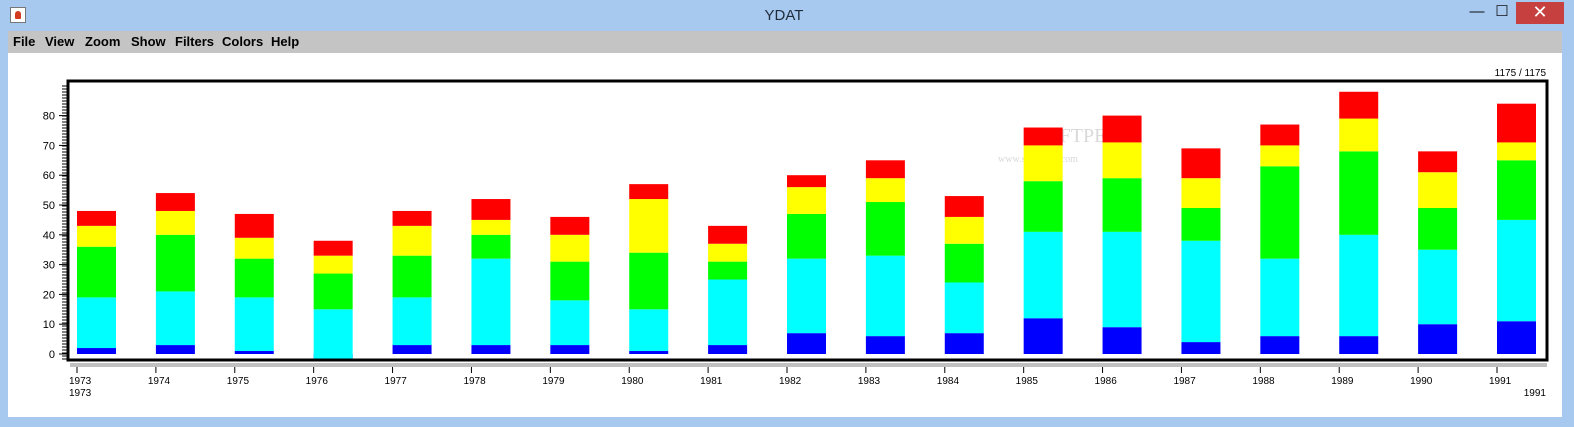 Image resolution: width=1574 pixels, height=427 pixels. Describe the element at coordinates (103, 41) in the screenshot. I see `menu-zoom: Zoom` at that location.